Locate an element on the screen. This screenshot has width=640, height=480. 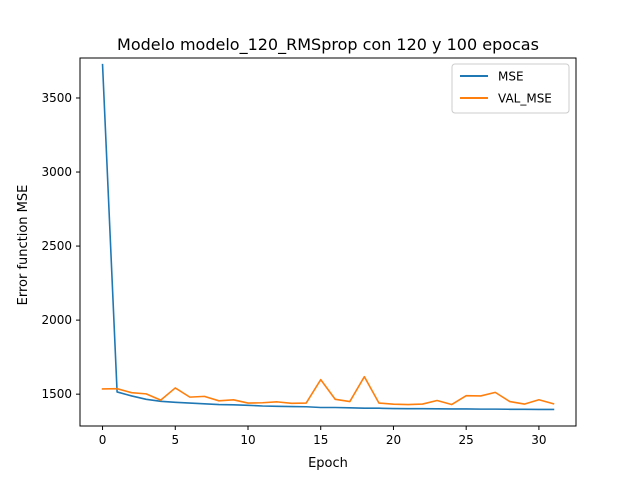
x-tick-label: 0 is located at coordinates (103, 440).